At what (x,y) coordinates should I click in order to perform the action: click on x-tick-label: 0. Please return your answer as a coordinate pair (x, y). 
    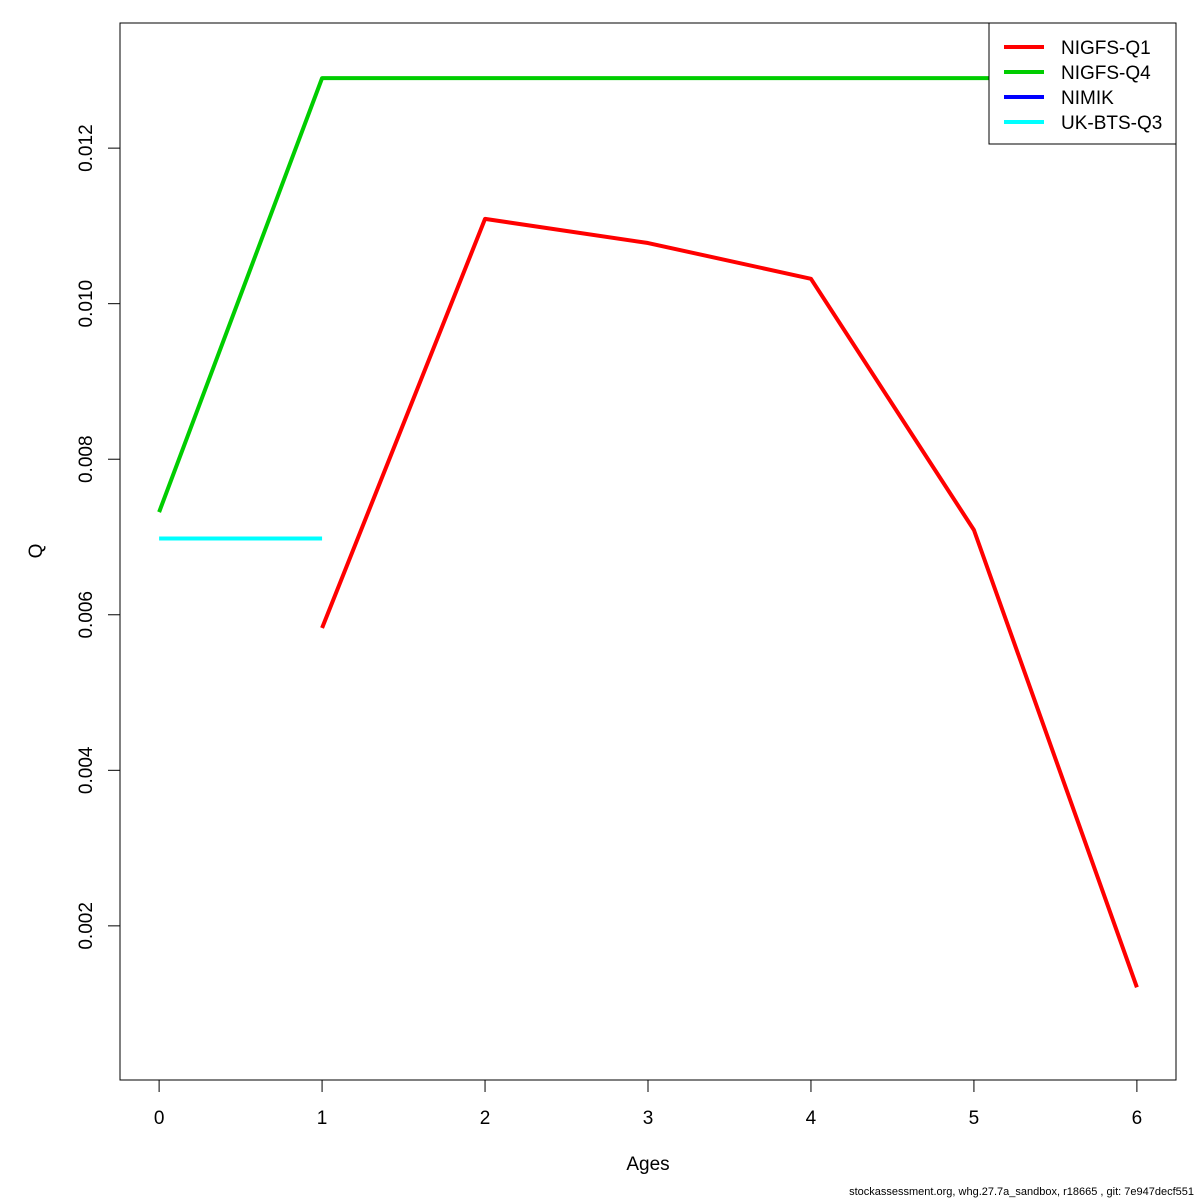
    Looking at the image, I should click on (159, 1118).